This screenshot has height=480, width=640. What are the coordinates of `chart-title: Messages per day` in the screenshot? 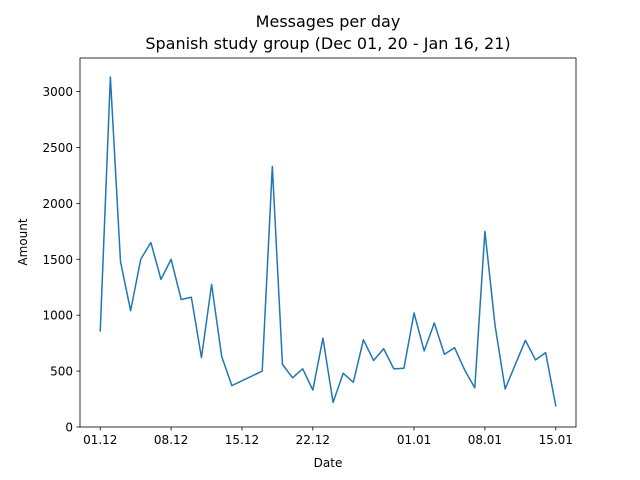 It's located at (328, 21).